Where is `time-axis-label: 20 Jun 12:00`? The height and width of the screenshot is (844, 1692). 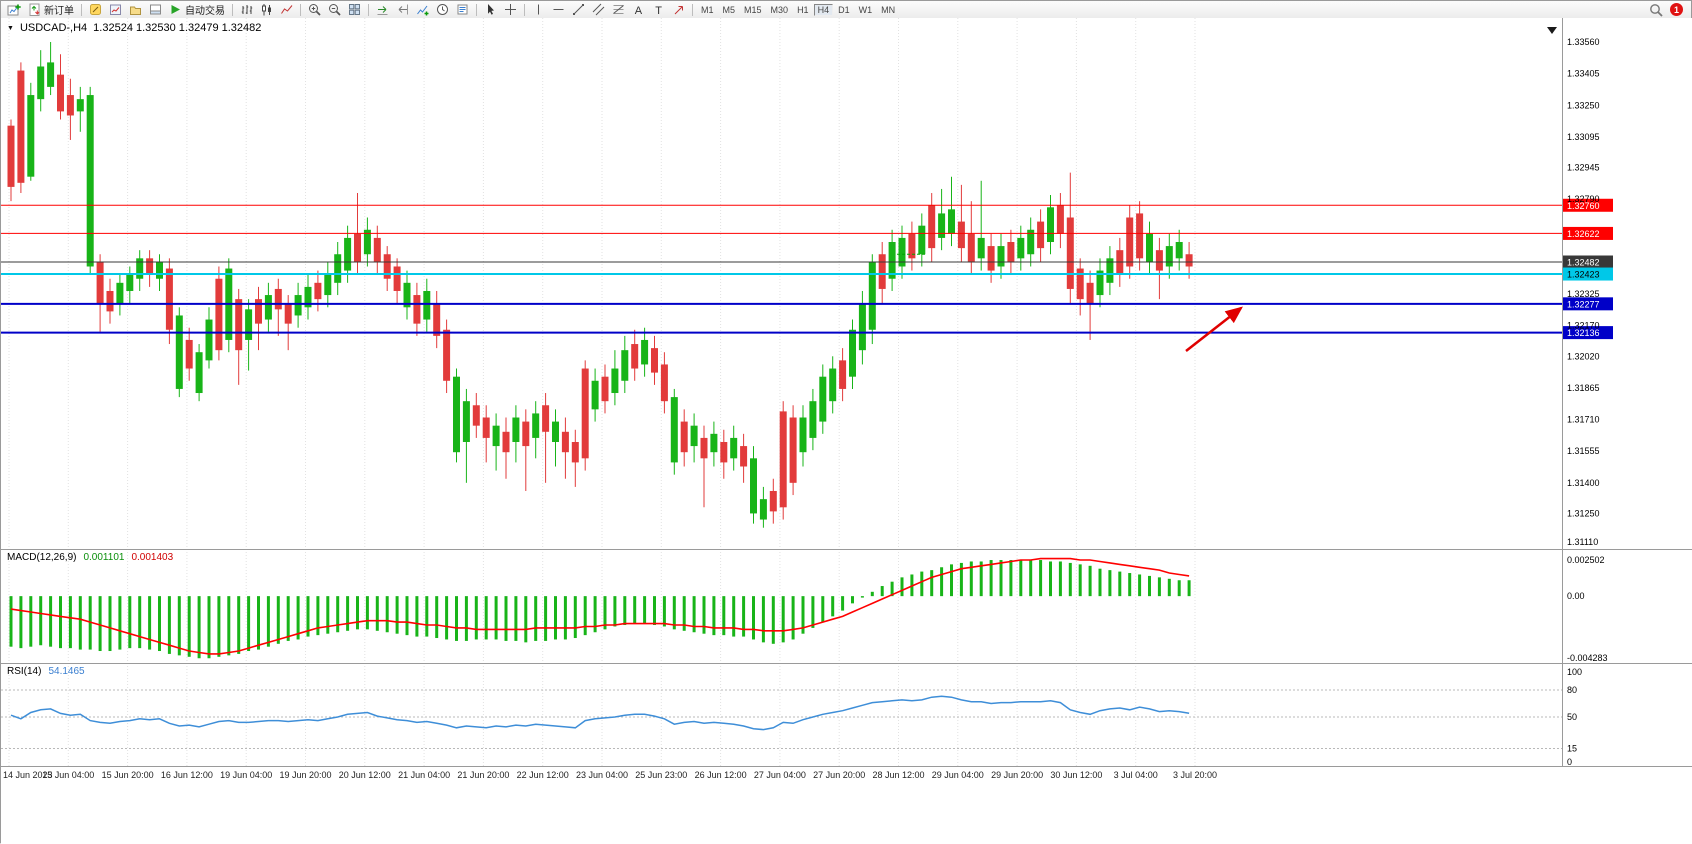
time-axis-label: 20 Jun 12:00 is located at coordinates (365, 775).